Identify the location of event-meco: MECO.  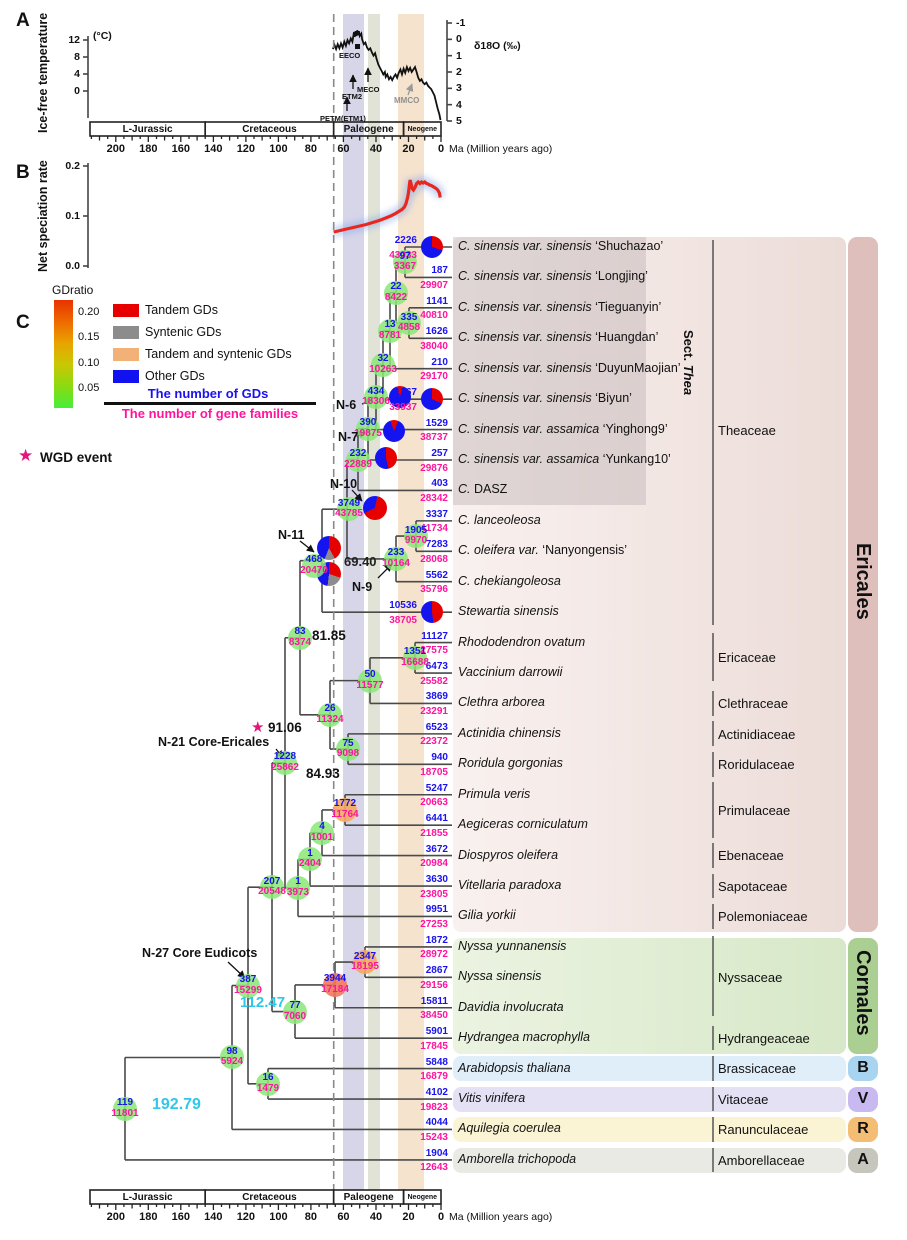
(368, 89).